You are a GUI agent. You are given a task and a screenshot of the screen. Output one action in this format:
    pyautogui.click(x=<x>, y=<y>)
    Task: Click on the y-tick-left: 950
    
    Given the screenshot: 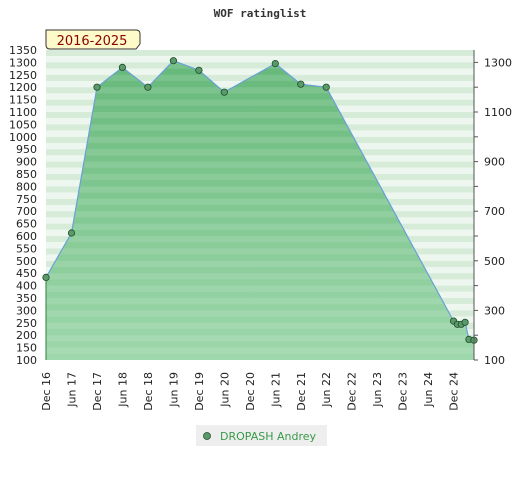 What is the action you would take?
    pyautogui.click(x=26, y=149)
    